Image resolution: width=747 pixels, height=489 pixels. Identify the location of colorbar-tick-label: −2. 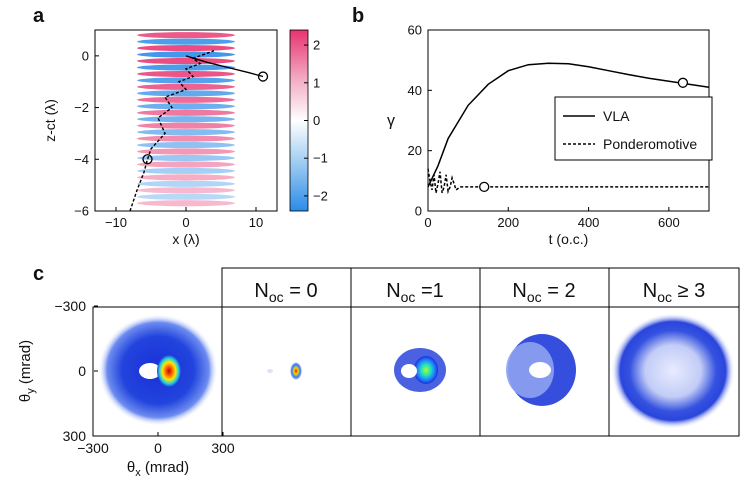
(320, 195).